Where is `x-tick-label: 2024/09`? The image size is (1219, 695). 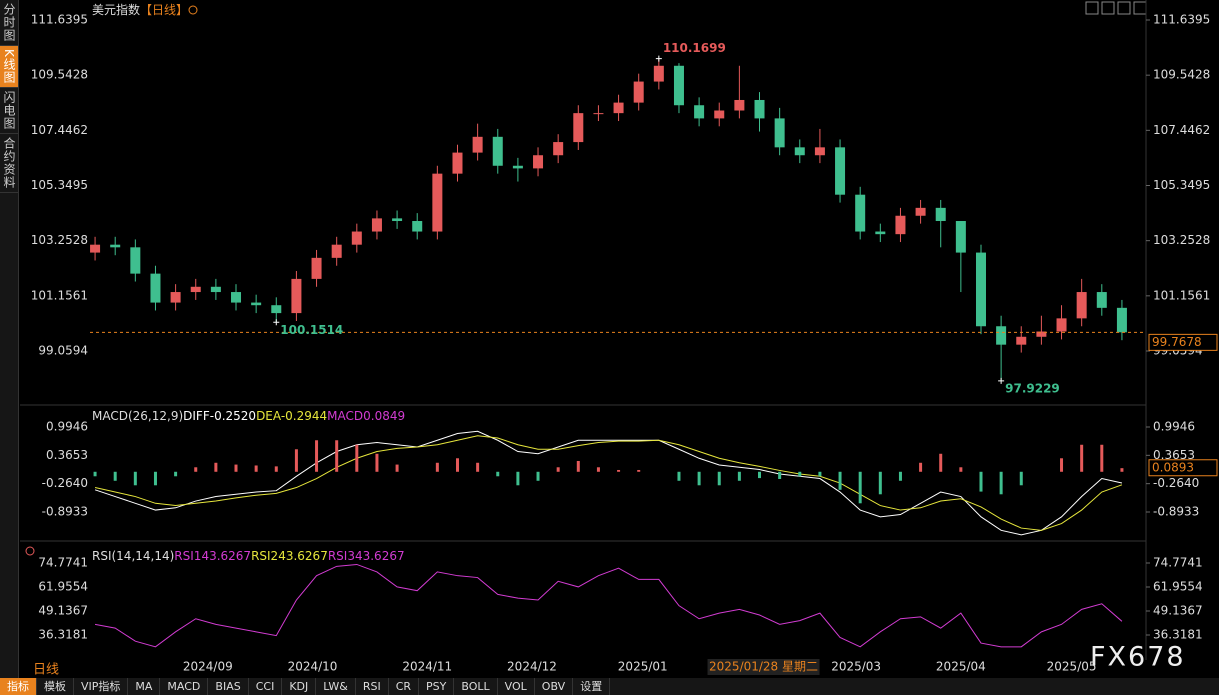 x-tick-label: 2024/09 is located at coordinates (208, 667).